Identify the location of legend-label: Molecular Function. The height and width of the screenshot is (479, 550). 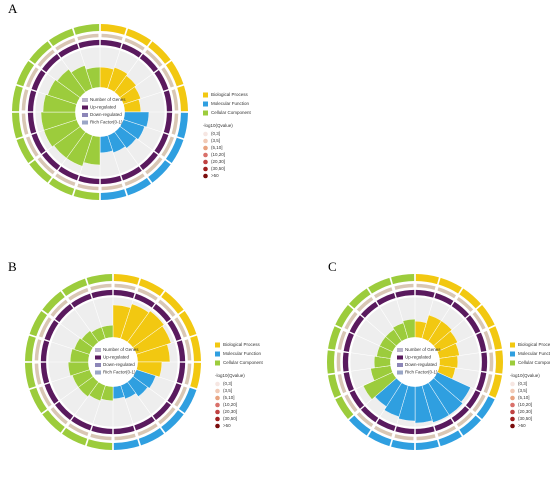
(230, 103).